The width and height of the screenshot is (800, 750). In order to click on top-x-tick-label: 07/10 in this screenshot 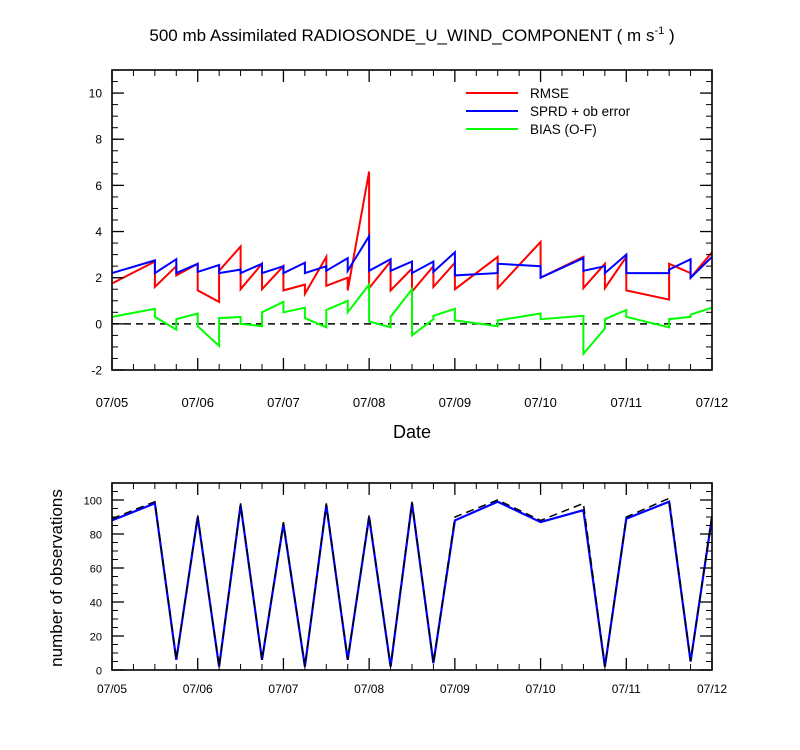, I will do `click(540, 402)`.